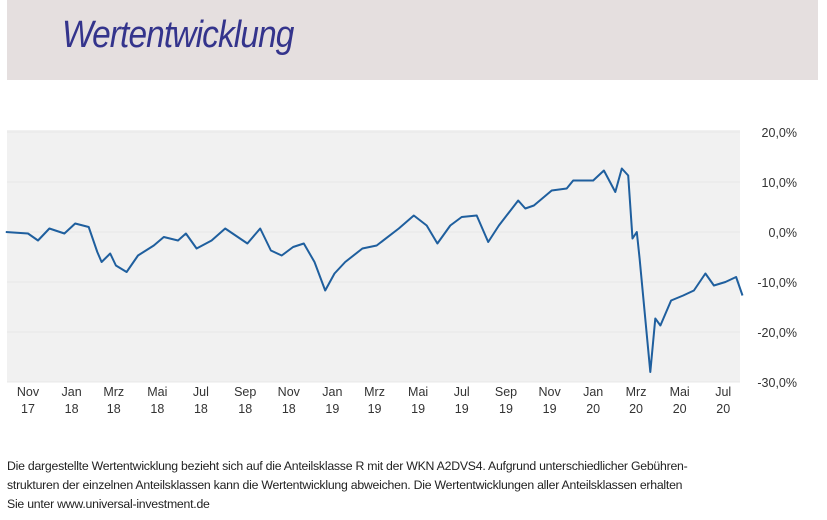 Image resolution: width=827 pixels, height=520 pixels. What do you see at coordinates (178, 35) in the screenshot?
I see `page-title: Wertentwicklung` at bounding box center [178, 35].